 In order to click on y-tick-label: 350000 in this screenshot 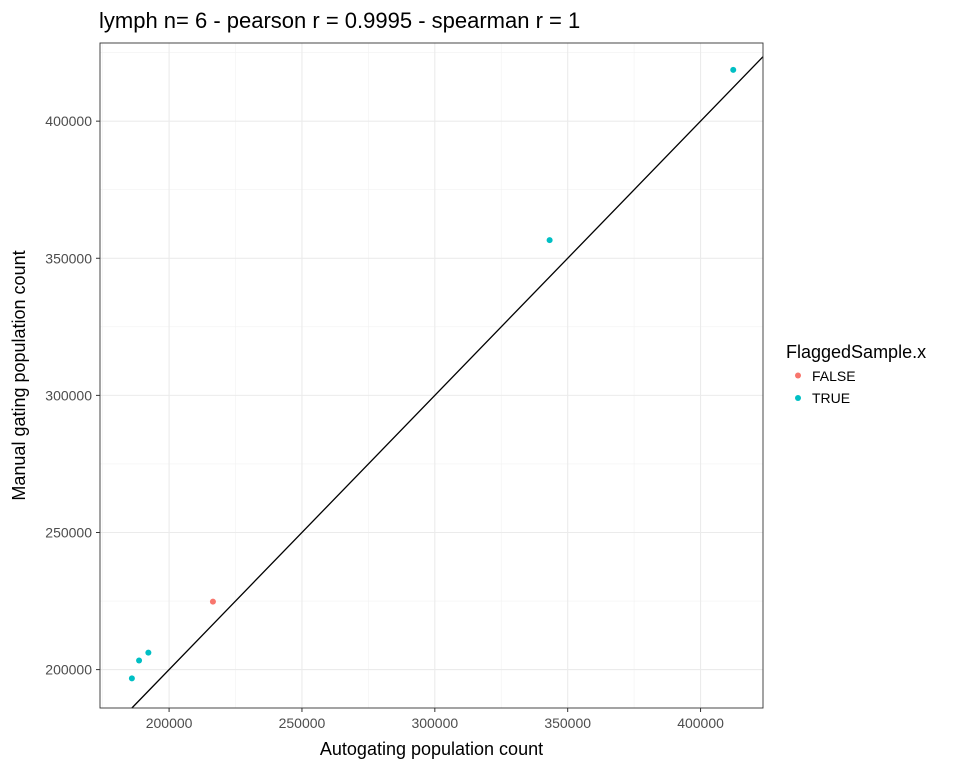, I will do `click(68, 258)`.